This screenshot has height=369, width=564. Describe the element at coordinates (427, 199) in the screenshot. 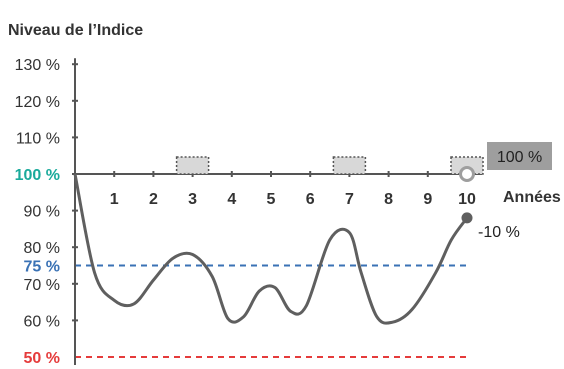

I see `x-tick-label: 9` at that location.